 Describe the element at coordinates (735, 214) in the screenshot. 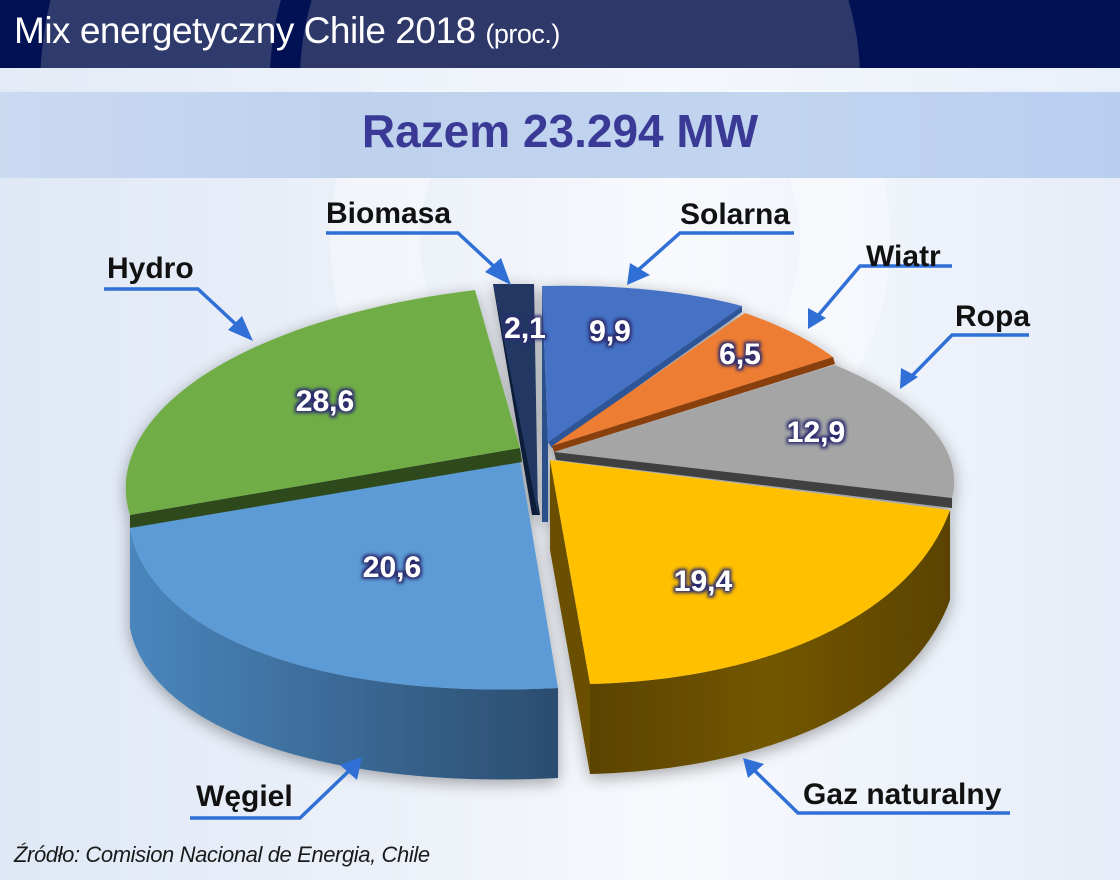

I see `label-solarna: Solarna` at that location.